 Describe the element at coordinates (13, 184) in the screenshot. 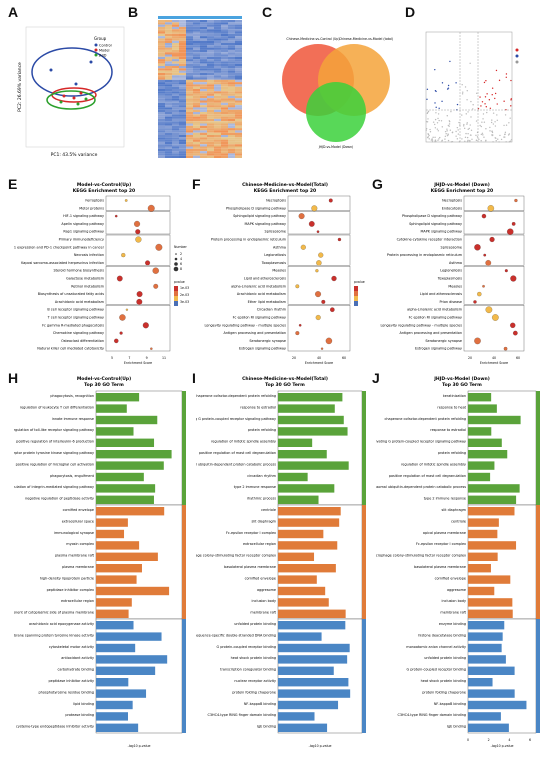

I see `panel-label-e: E` at that location.